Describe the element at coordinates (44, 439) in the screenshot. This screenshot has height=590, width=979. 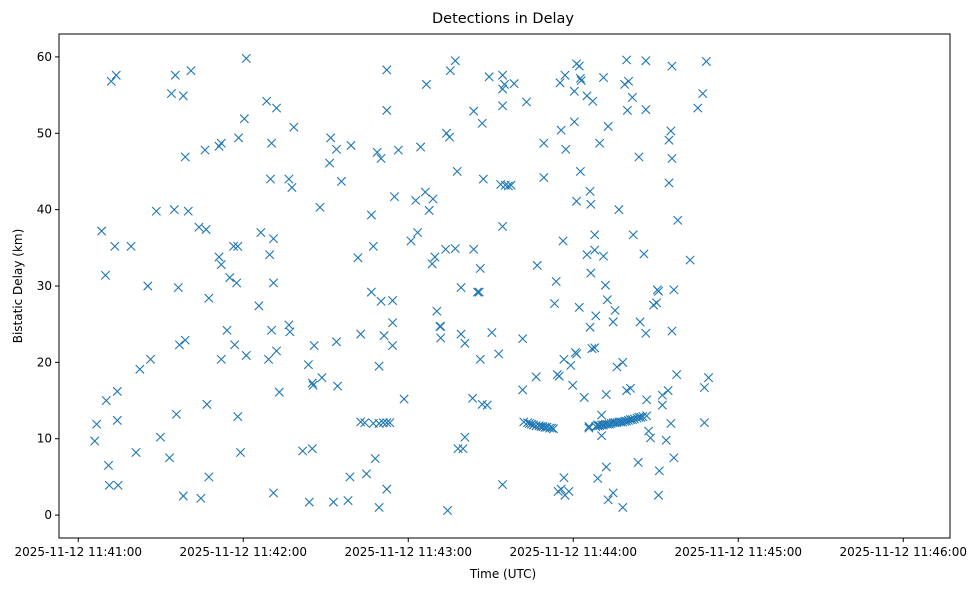
I see `y-tick-label: 10` at that location.